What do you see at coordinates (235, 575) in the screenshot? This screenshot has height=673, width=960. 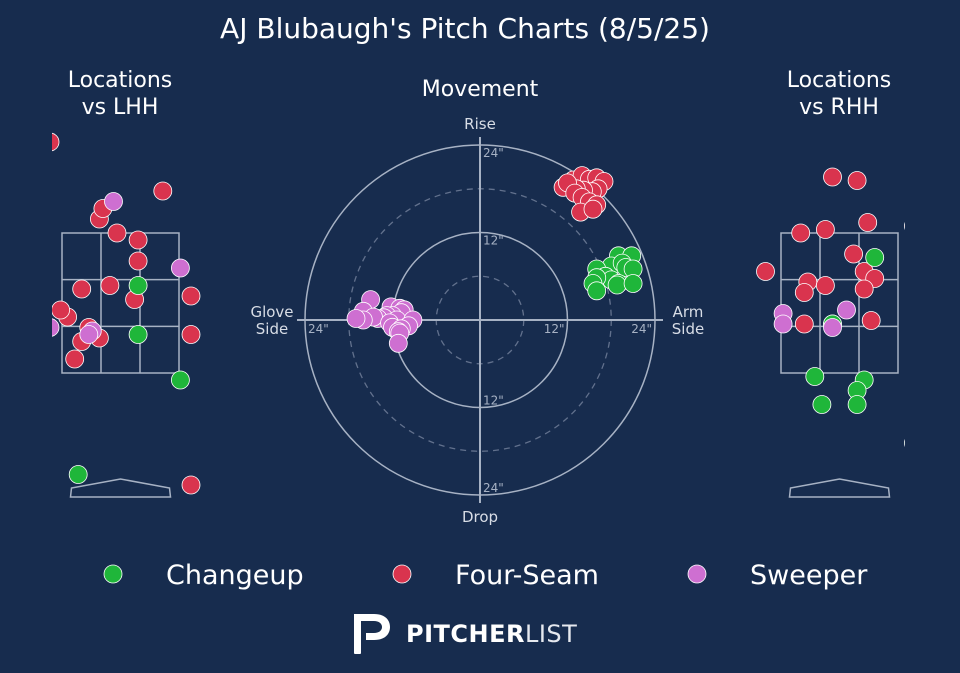 I see `legend-label-changeup: Changeup` at bounding box center [235, 575].